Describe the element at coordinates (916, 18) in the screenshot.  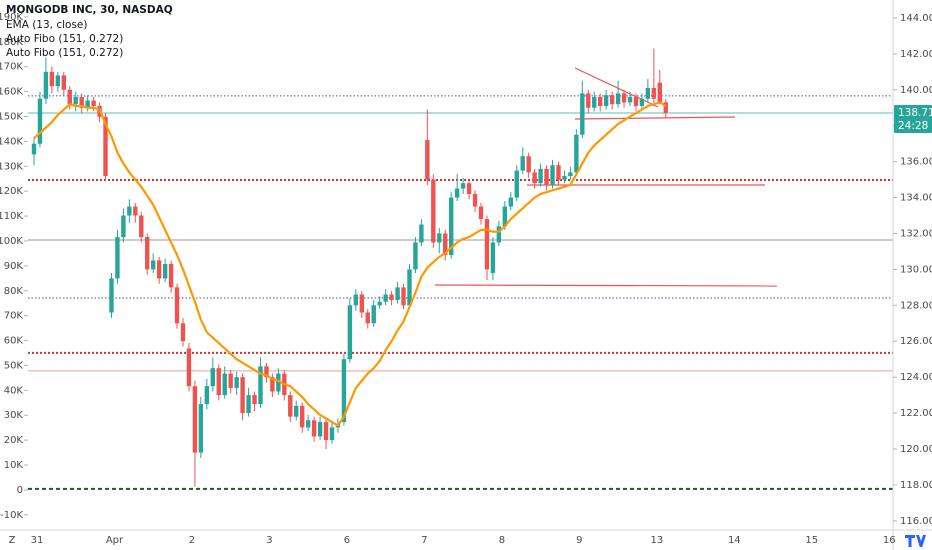
I see `y-tick-label: 144.00` at that location.